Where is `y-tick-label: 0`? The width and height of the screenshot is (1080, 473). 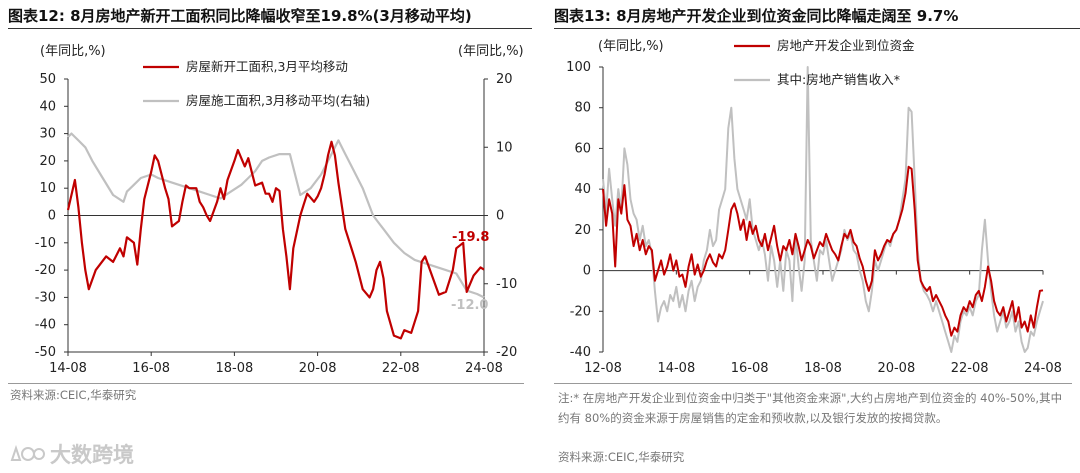
y-tick-label: 0 is located at coordinates (587, 271).